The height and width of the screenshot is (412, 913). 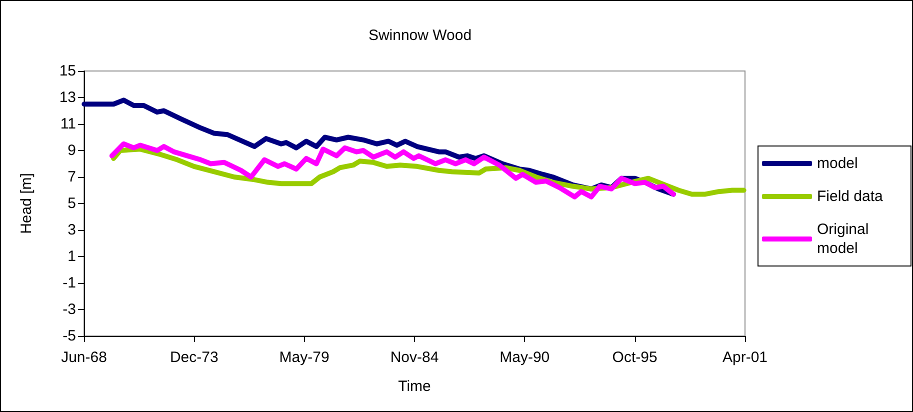 I want to click on y-tick-label: -3, so click(x=69, y=309).